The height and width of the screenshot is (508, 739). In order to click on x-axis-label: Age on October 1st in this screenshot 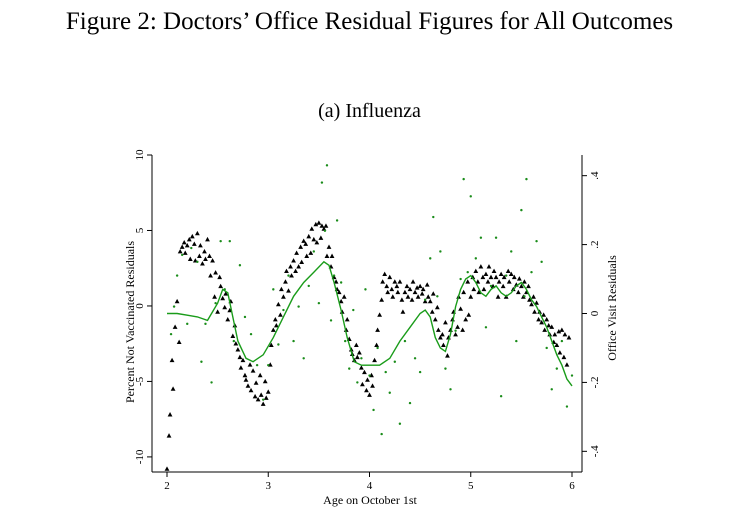, I will do `click(370, 500)`.